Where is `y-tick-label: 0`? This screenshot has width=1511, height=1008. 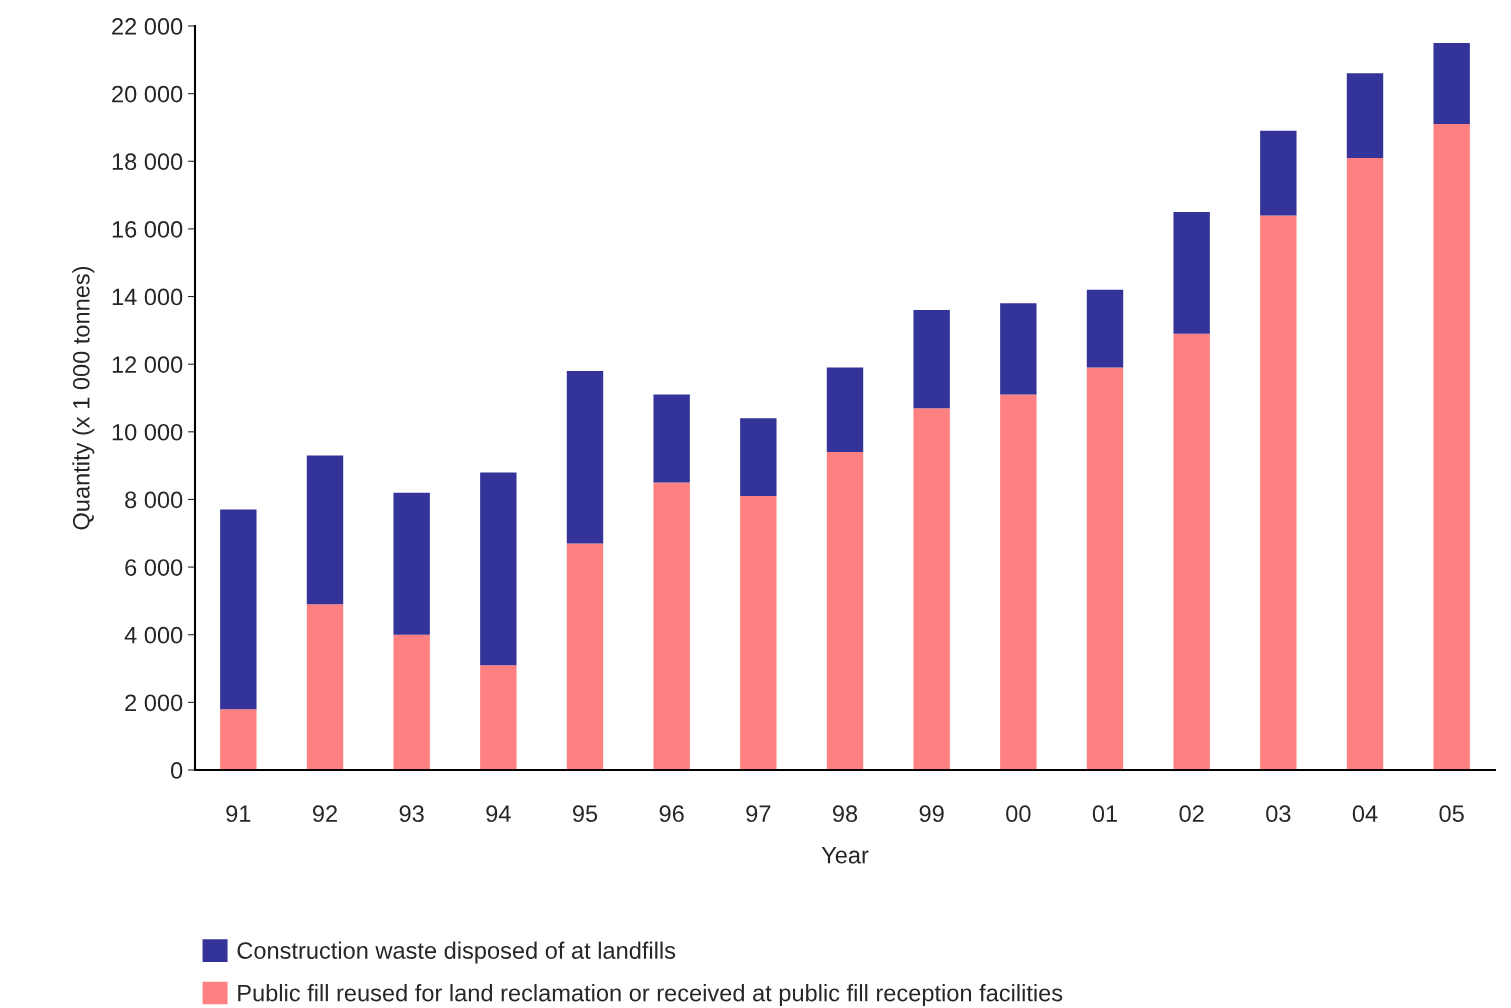
y-tick-label: 0 is located at coordinates (176, 770).